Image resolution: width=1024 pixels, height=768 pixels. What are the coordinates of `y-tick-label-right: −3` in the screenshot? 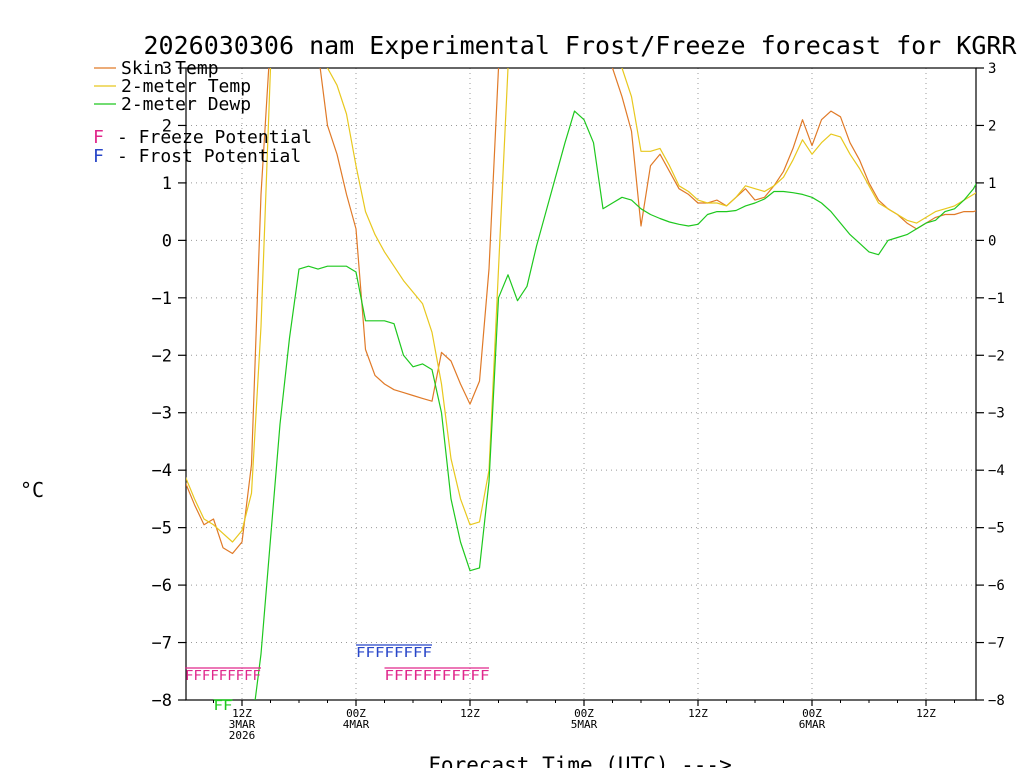 It's located at (996, 414).